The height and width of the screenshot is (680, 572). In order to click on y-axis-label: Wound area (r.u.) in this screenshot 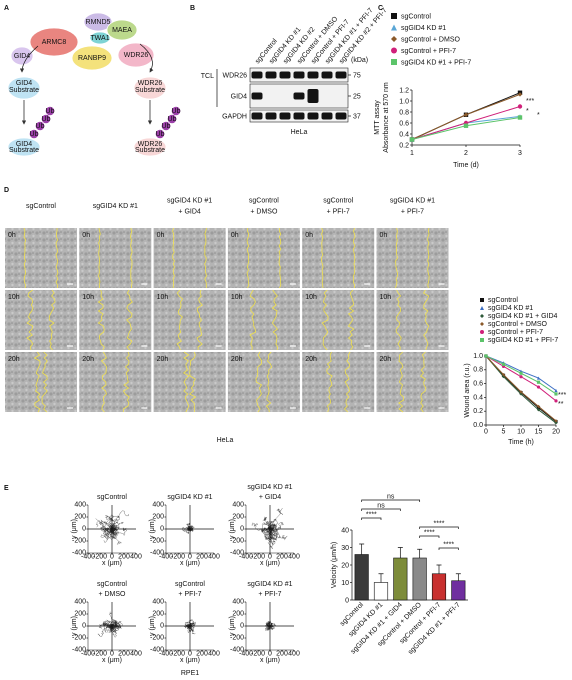, I will do `click(467, 390)`.